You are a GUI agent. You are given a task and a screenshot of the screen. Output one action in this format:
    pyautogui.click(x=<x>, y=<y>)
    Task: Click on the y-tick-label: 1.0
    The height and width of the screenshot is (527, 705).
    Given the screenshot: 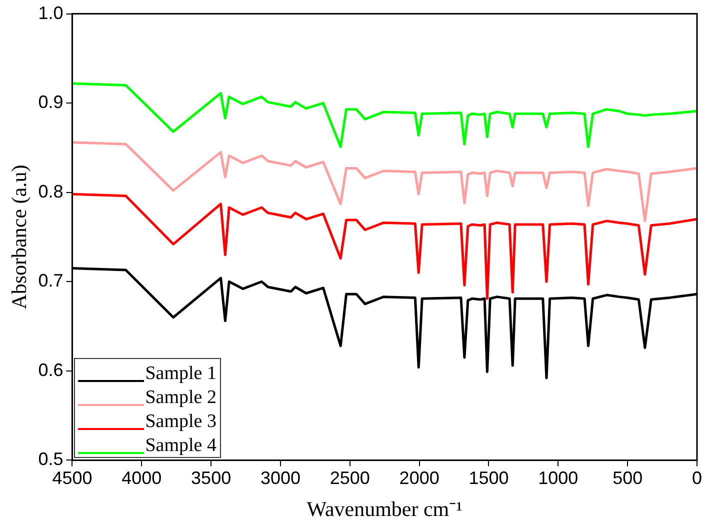 What is the action you would take?
    pyautogui.click(x=51, y=12)
    